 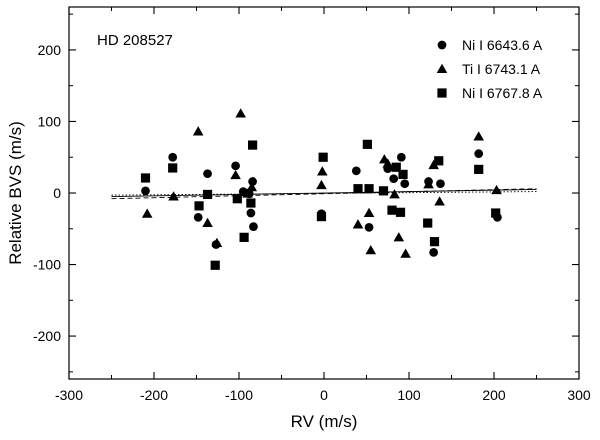 What do you see at coordinates (442, 68) in the screenshot?
I see `legend-triangle-marker` at bounding box center [442, 68].